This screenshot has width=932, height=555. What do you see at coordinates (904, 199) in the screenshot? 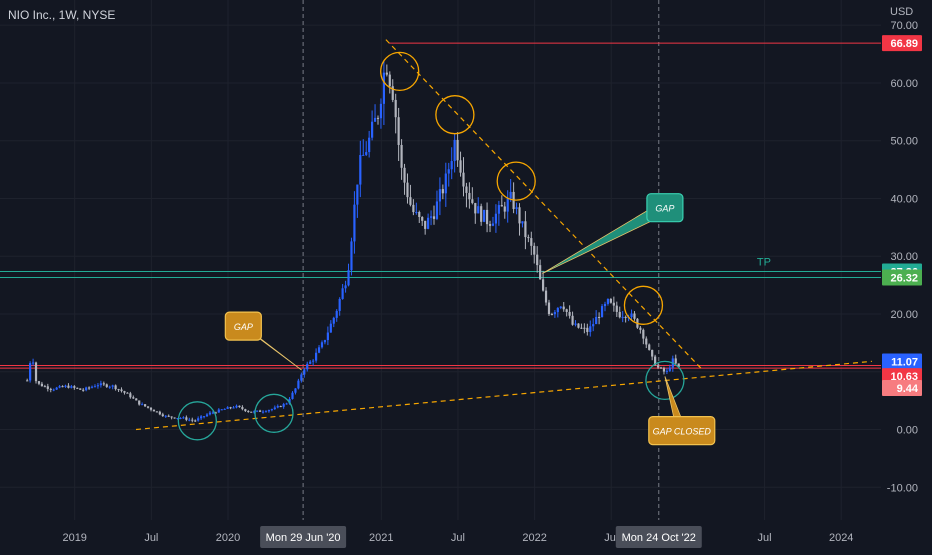
I see `y-tick-label: 40.00` at bounding box center [904, 199].